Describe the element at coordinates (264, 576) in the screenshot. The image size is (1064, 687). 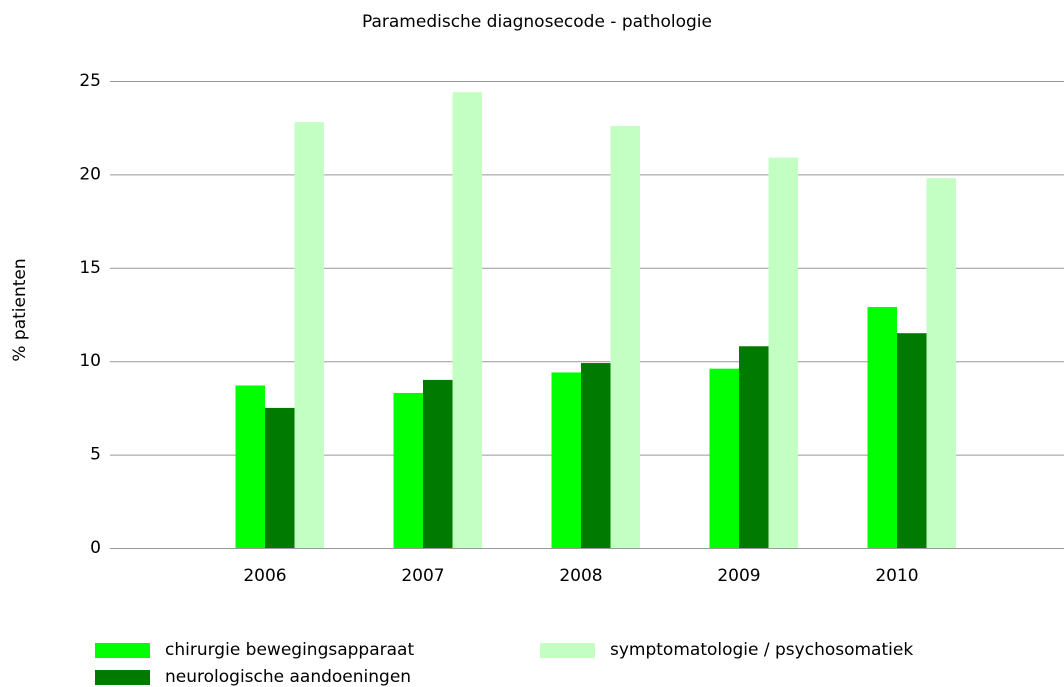
I see `x-tick-label: 2006` at that location.